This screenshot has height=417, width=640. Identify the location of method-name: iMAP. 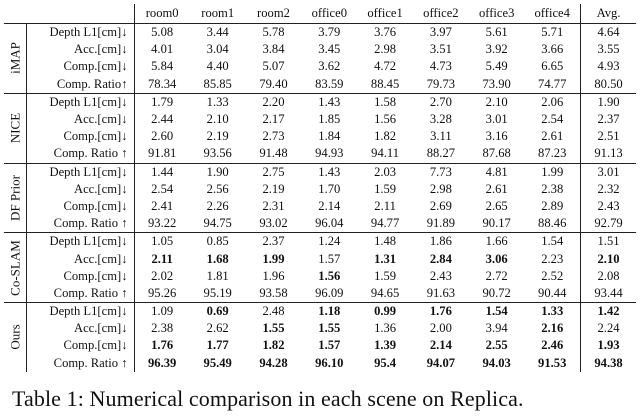
(15, 58).